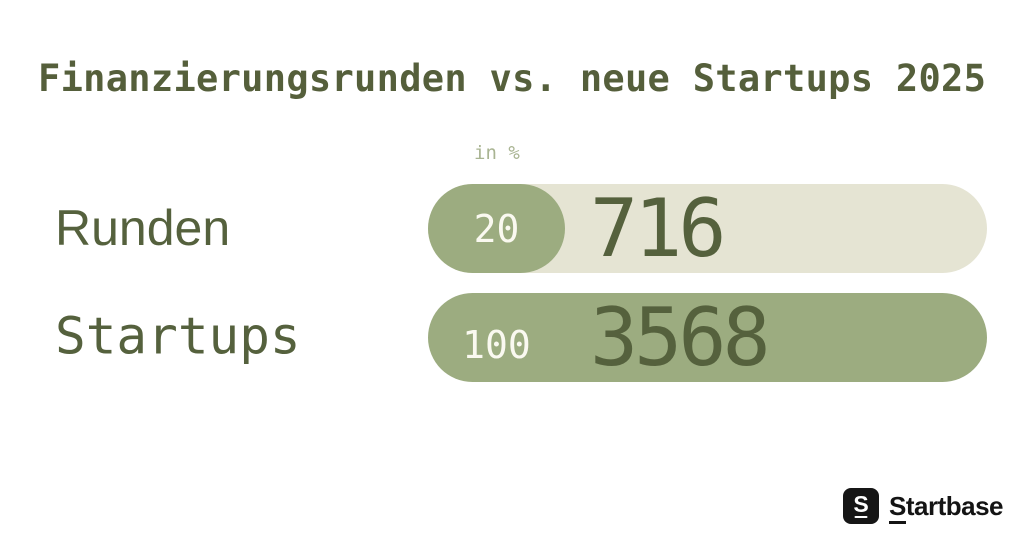 The height and width of the screenshot is (536, 1024). What do you see at coordinates (497, 153) in the screenshot?
I see `unit-label: in %` at bounding box center [497, 153].